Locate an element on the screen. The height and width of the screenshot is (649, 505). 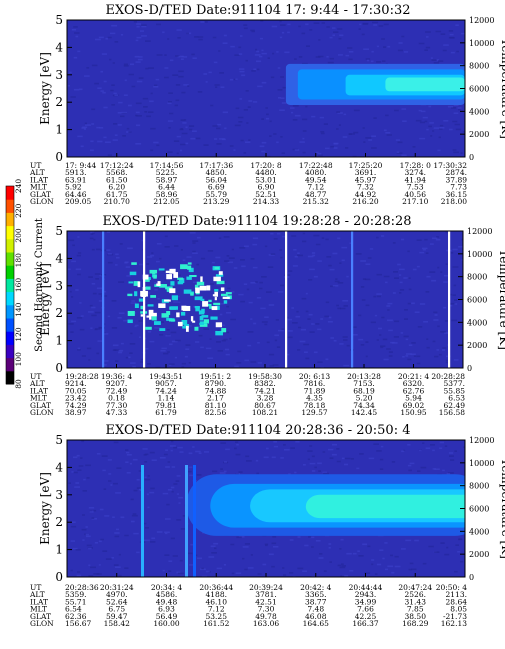
table-cell: 44.92 is located at coordinates (366, 194).